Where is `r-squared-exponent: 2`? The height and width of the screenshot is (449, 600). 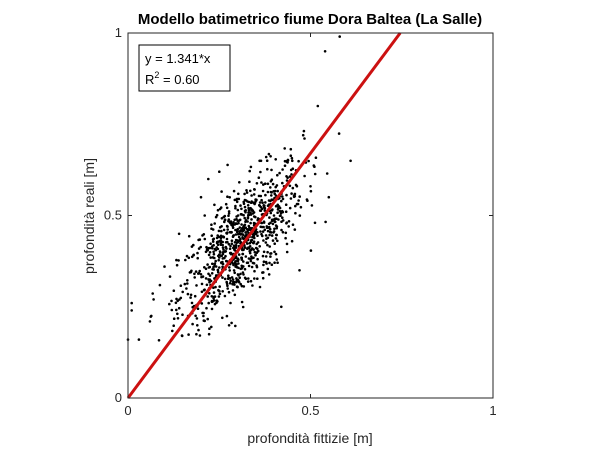 r-squared-exponent: 2 is located at coordinates (156, 75).